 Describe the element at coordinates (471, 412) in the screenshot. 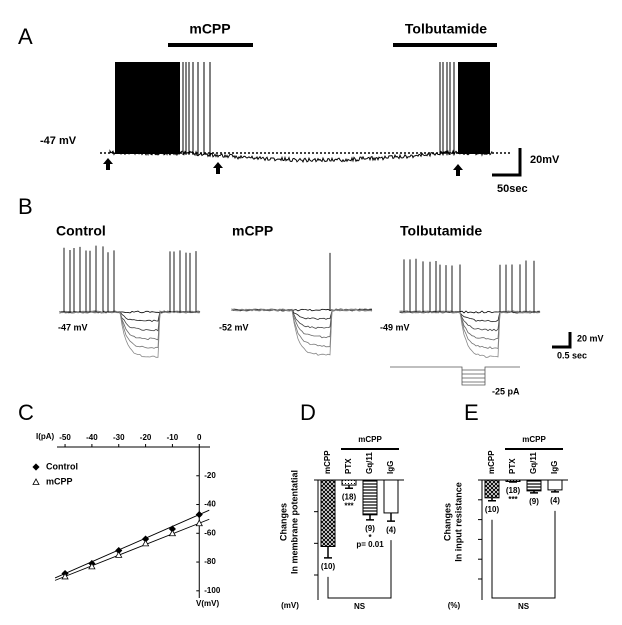

I see `panel-label: E` at that location.